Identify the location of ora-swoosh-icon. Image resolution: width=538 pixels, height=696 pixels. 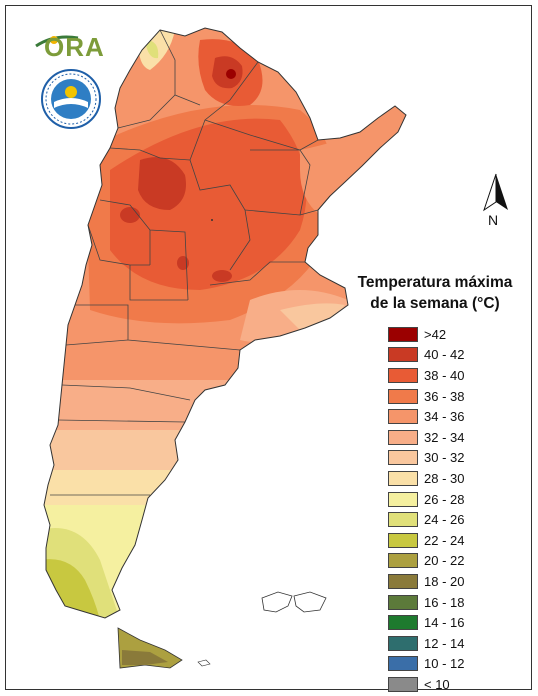
(57, 41).